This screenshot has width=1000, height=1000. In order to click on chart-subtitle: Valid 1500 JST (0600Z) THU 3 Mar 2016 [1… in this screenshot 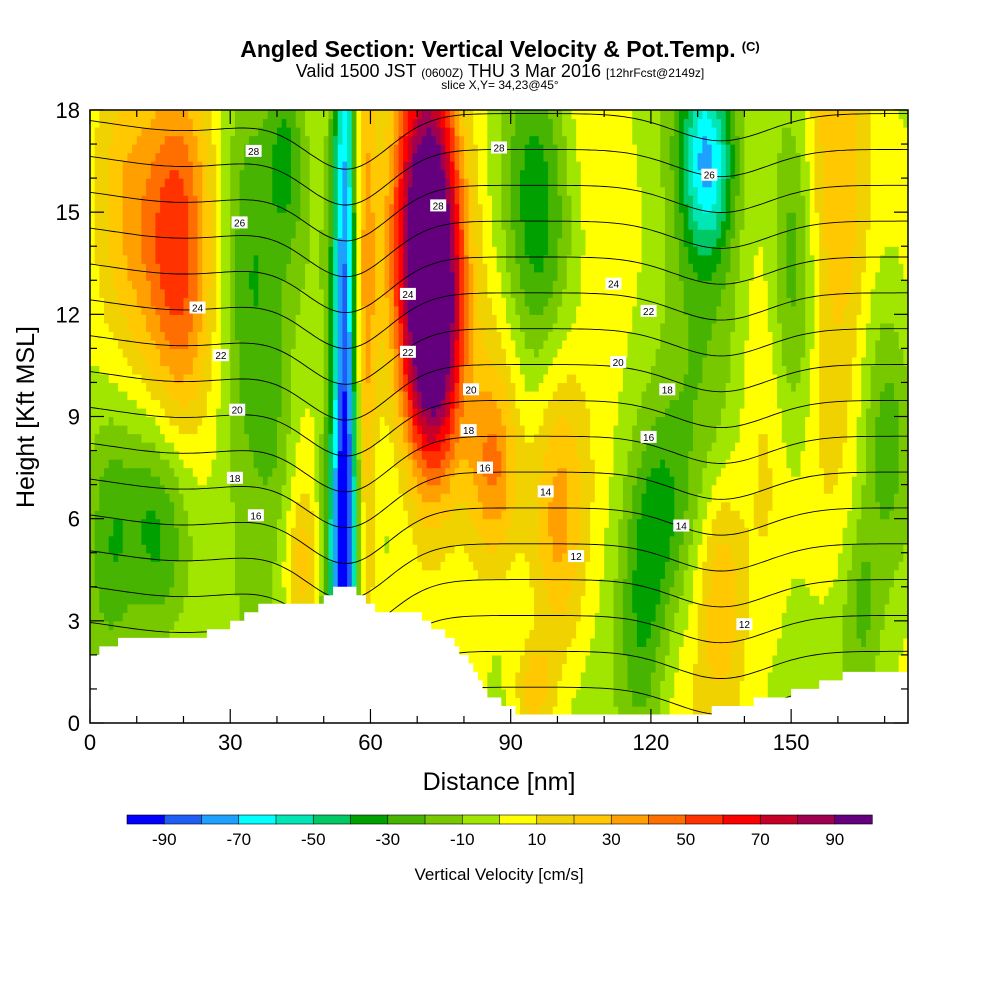, I will do `click(500, 71)`.